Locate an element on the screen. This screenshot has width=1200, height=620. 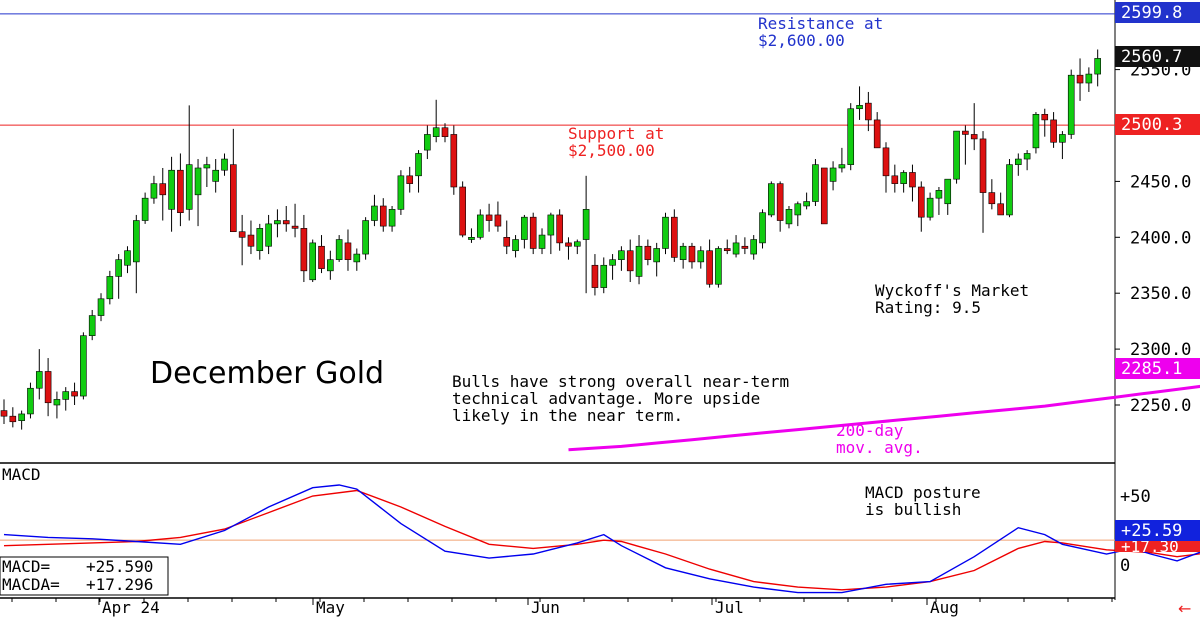
macd-note-line2: is bullish is located at coordinates (913, 509).